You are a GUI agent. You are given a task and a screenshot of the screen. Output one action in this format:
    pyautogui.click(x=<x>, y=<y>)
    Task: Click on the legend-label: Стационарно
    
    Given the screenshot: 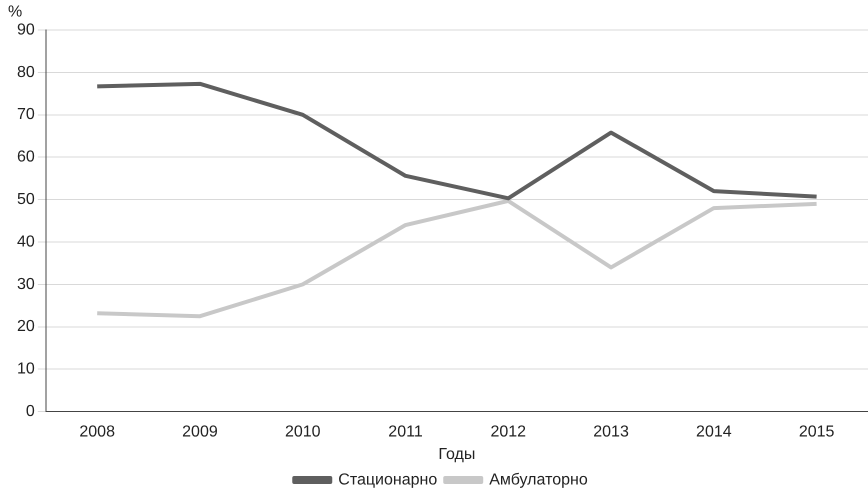 What is the action you would take?
    pyautogui.click(x=388, y=479)
    